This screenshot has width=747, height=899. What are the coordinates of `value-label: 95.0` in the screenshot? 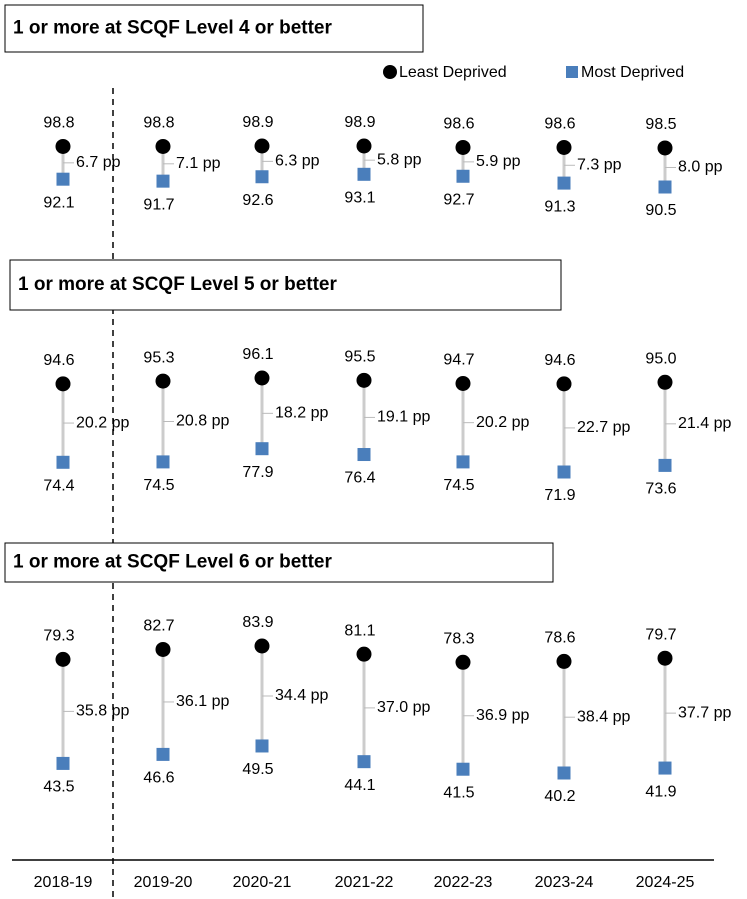 It's located at (660, 358).